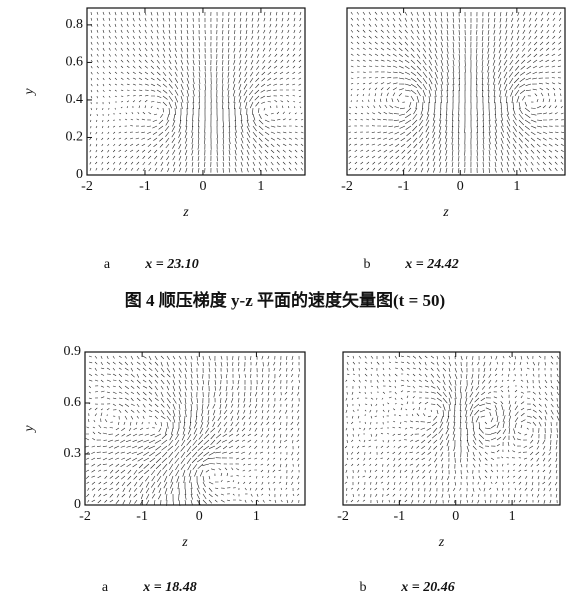 The height and width of the screenshot is (604, 571). What do you see at coordinates (427, 587) in the screenshot?
I see `panel-caption: x = 20.46` at bounding box center [427, 587].